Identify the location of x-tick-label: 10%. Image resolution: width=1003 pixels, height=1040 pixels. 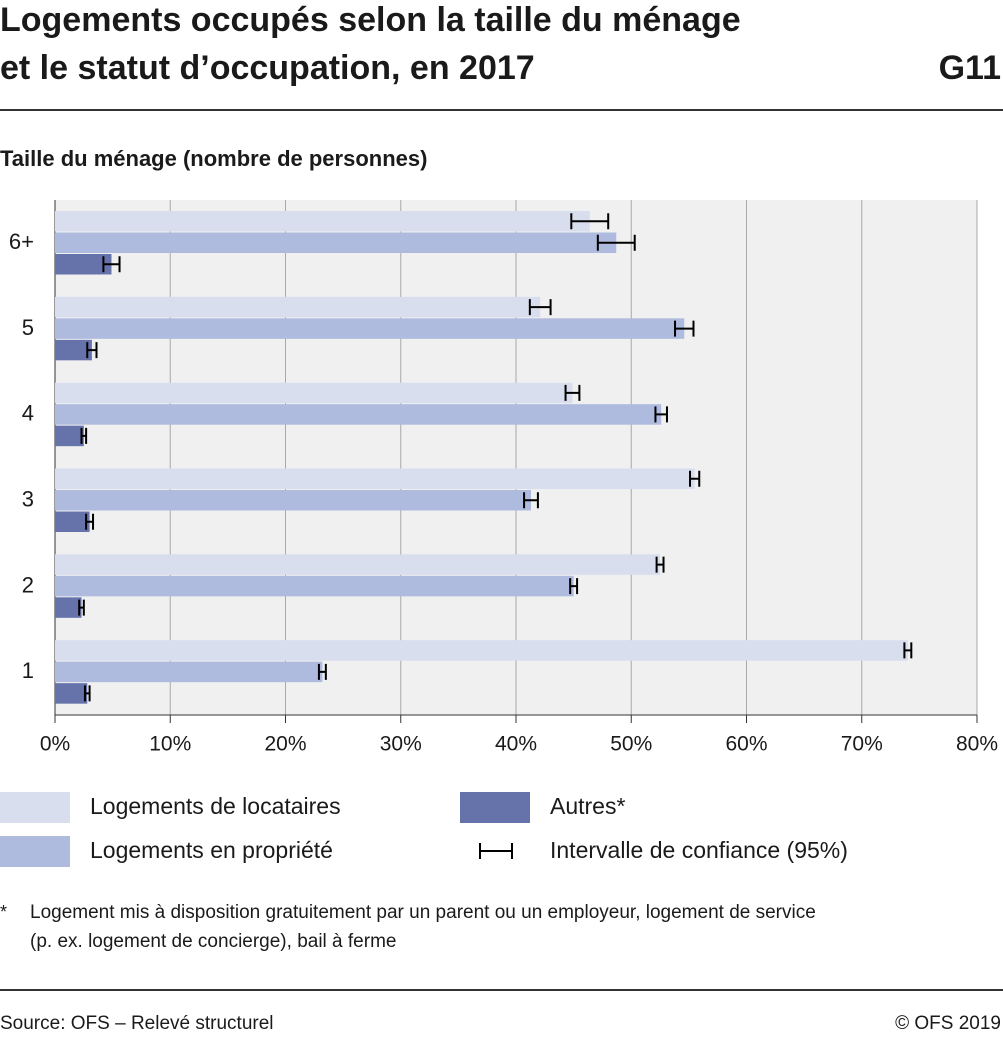
(170, 744).